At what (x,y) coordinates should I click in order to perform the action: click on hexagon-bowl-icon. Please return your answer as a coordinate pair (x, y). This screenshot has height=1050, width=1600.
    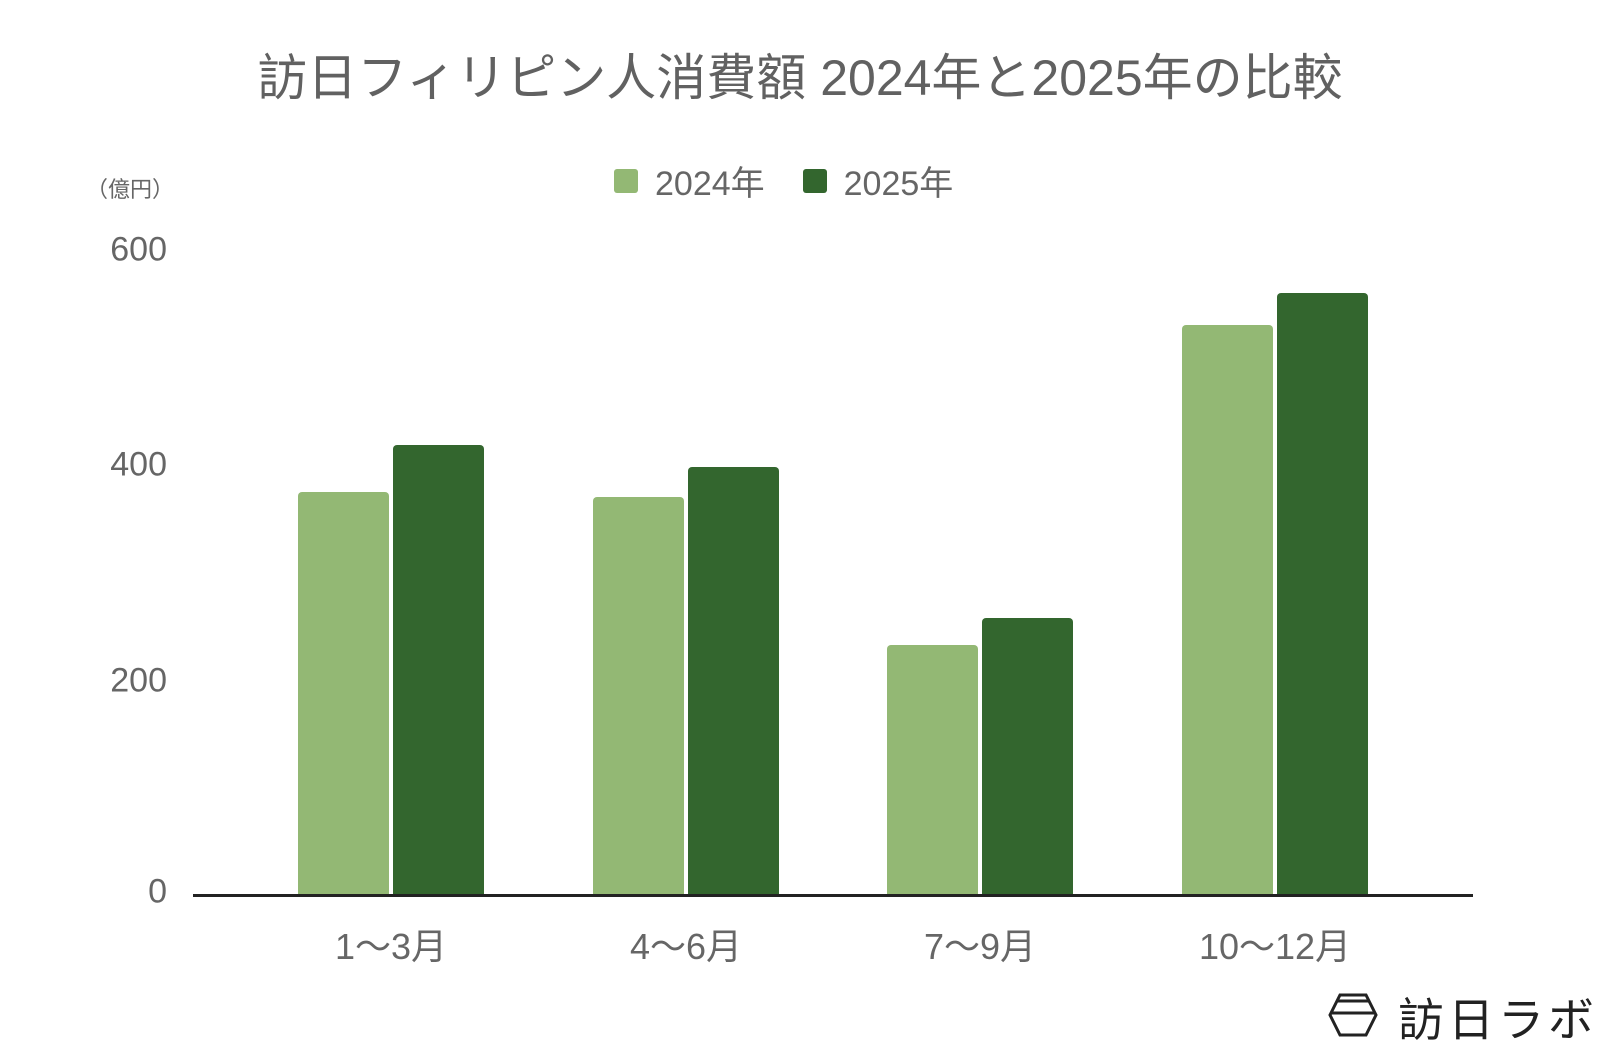
    Looking at the image, I should click on (1353, 1017).